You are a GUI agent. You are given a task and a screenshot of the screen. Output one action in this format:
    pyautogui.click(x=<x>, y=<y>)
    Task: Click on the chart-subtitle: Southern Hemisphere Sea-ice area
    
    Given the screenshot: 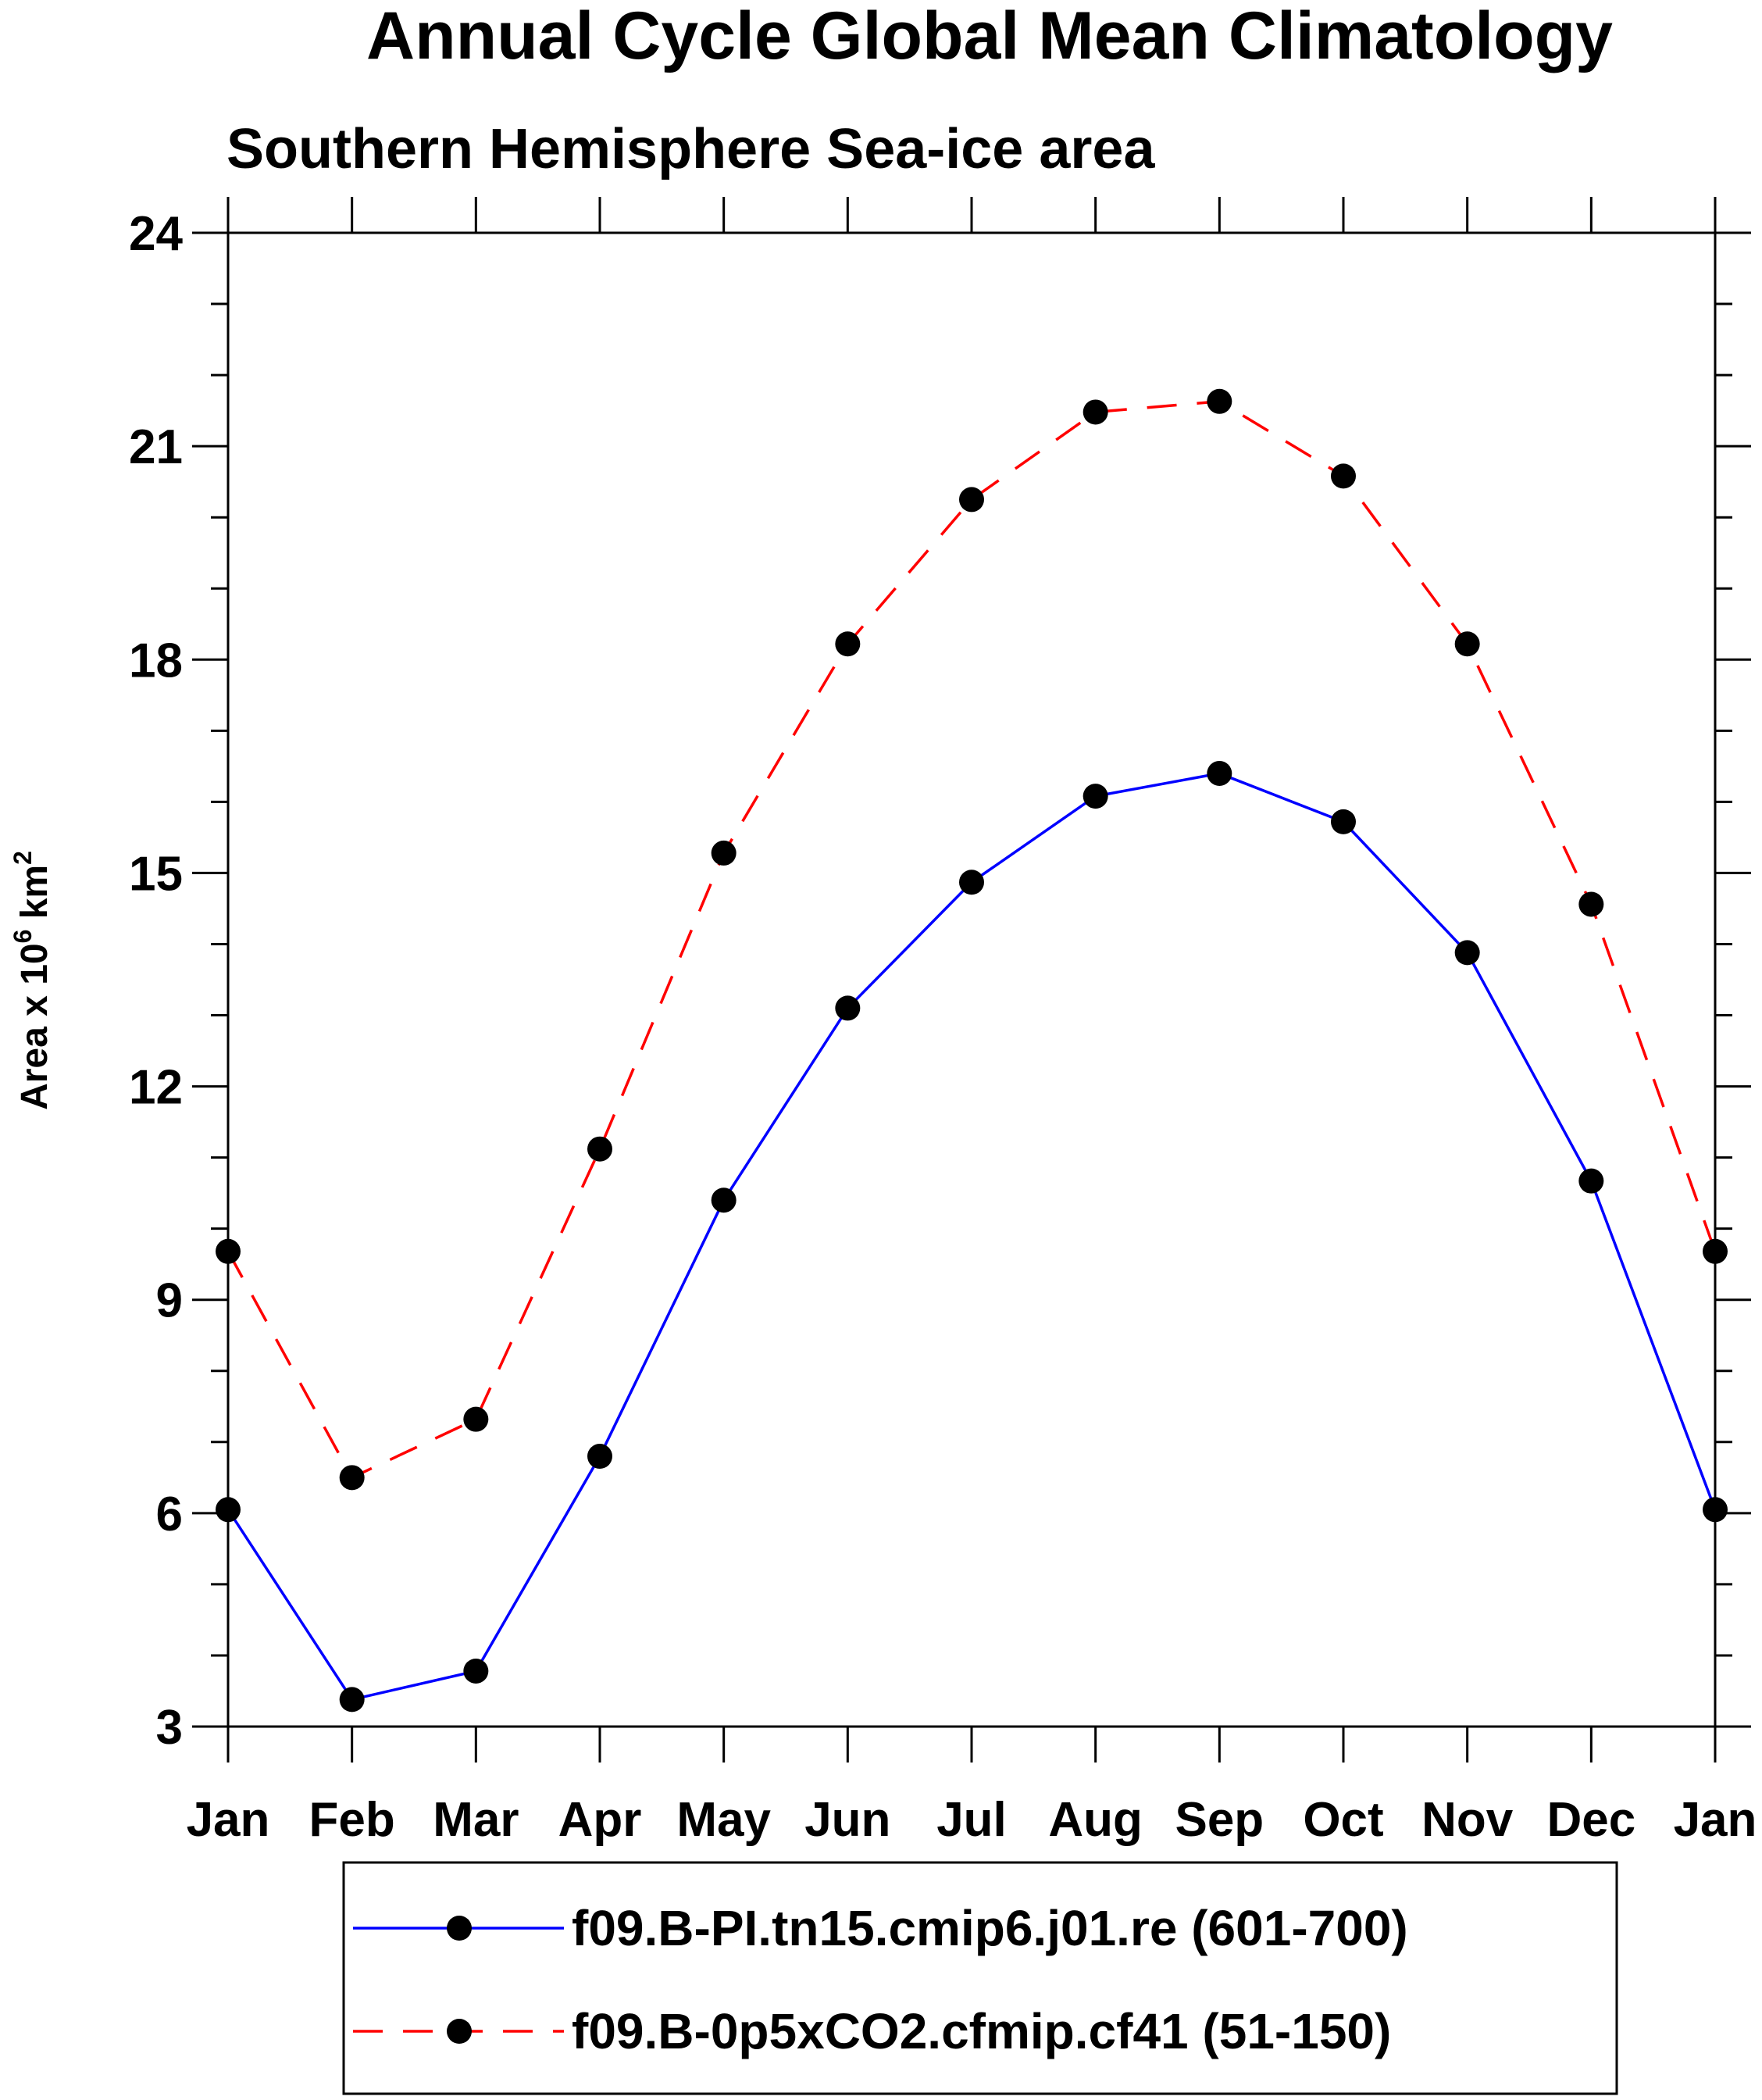 What is the action you would take?
    pyautogui.click(x=690, y=149)
    